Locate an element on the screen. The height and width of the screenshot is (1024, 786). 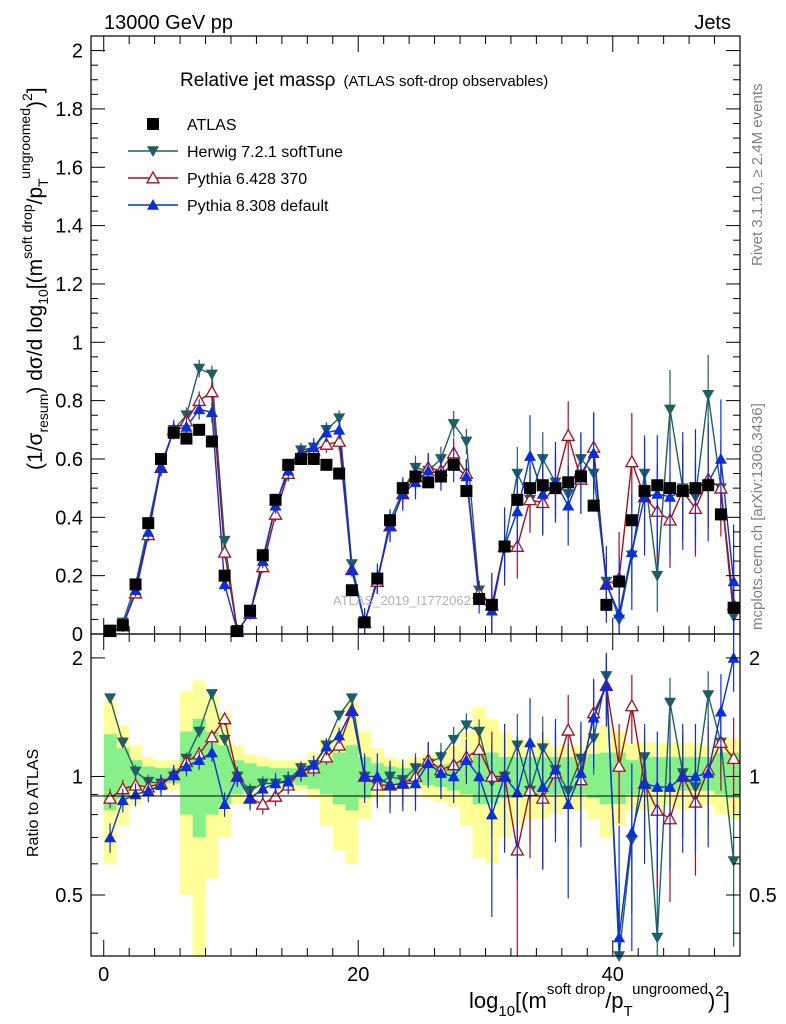
x-tick-label: 0 is located at coordinates (103, 975).